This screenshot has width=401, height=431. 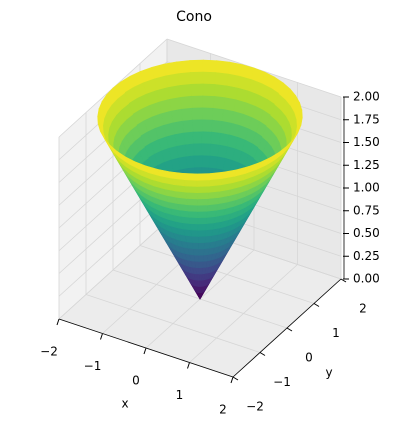 What do you see at coordinates (336, 333) in the screenshot?
I see `y-tick-label: 1` at bounding box center [336, 333].